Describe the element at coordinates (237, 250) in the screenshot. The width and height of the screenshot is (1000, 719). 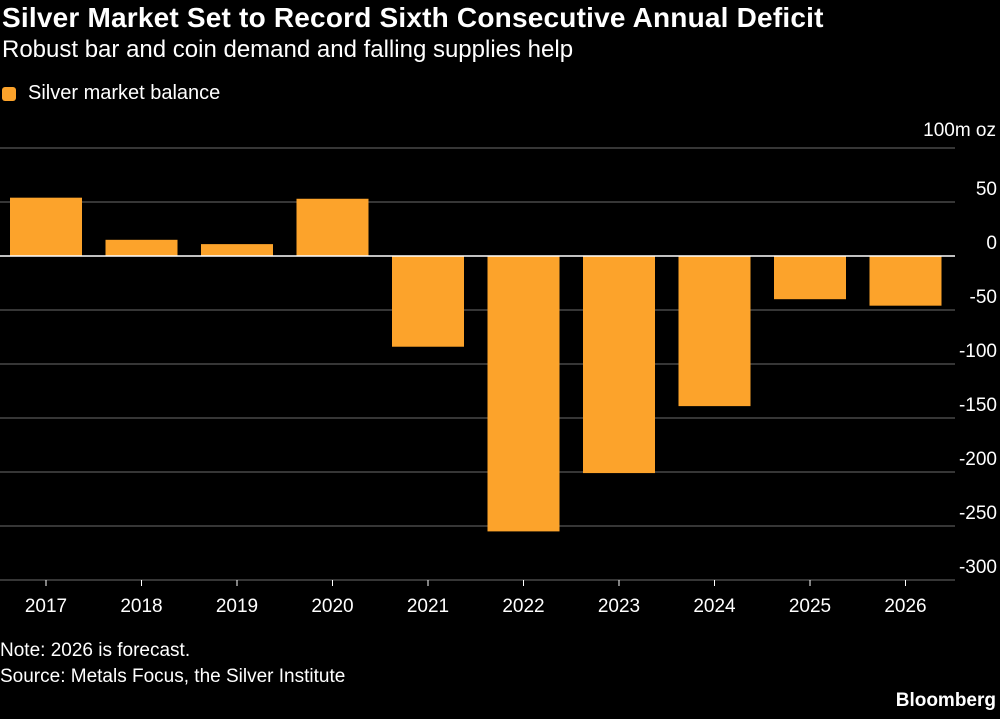
I see `bar-2019` at that location.